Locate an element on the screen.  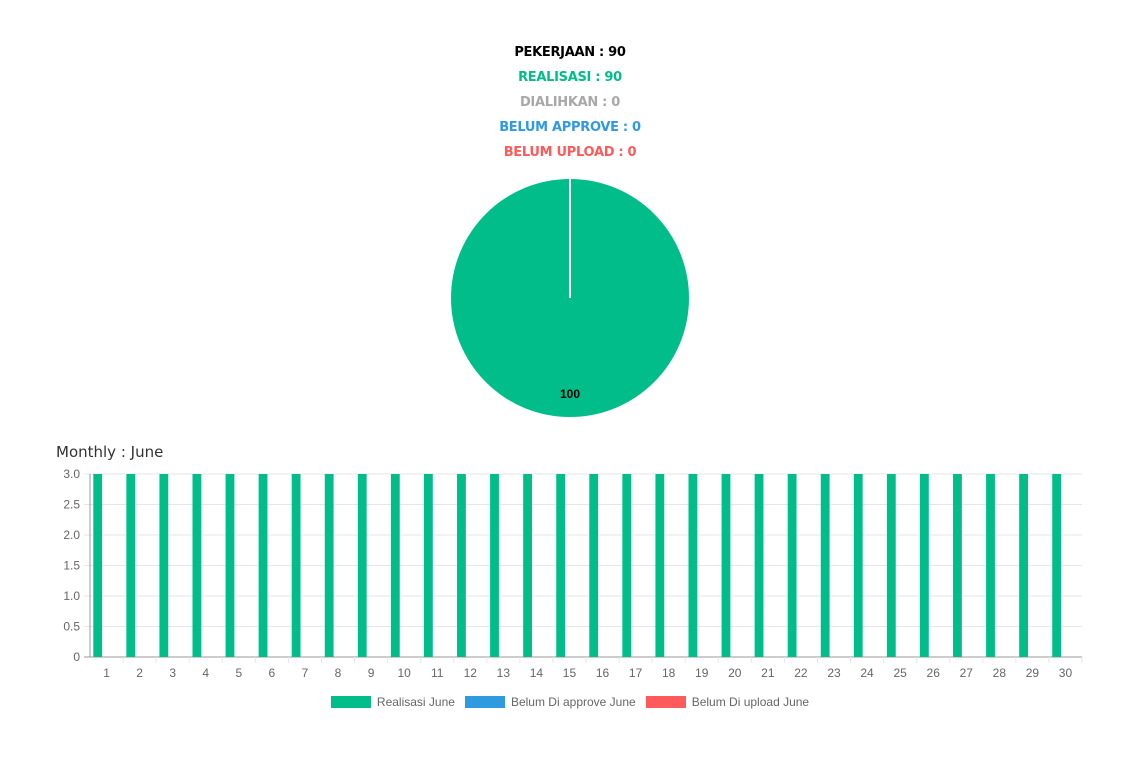
legend-label: Realisasi June is located at coordinates (415, 702).